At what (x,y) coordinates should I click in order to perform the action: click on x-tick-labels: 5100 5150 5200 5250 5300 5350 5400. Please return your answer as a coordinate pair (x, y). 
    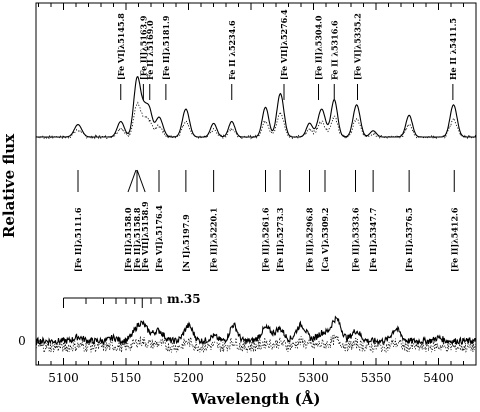
    Looking at the image, I should click on (251, 378).